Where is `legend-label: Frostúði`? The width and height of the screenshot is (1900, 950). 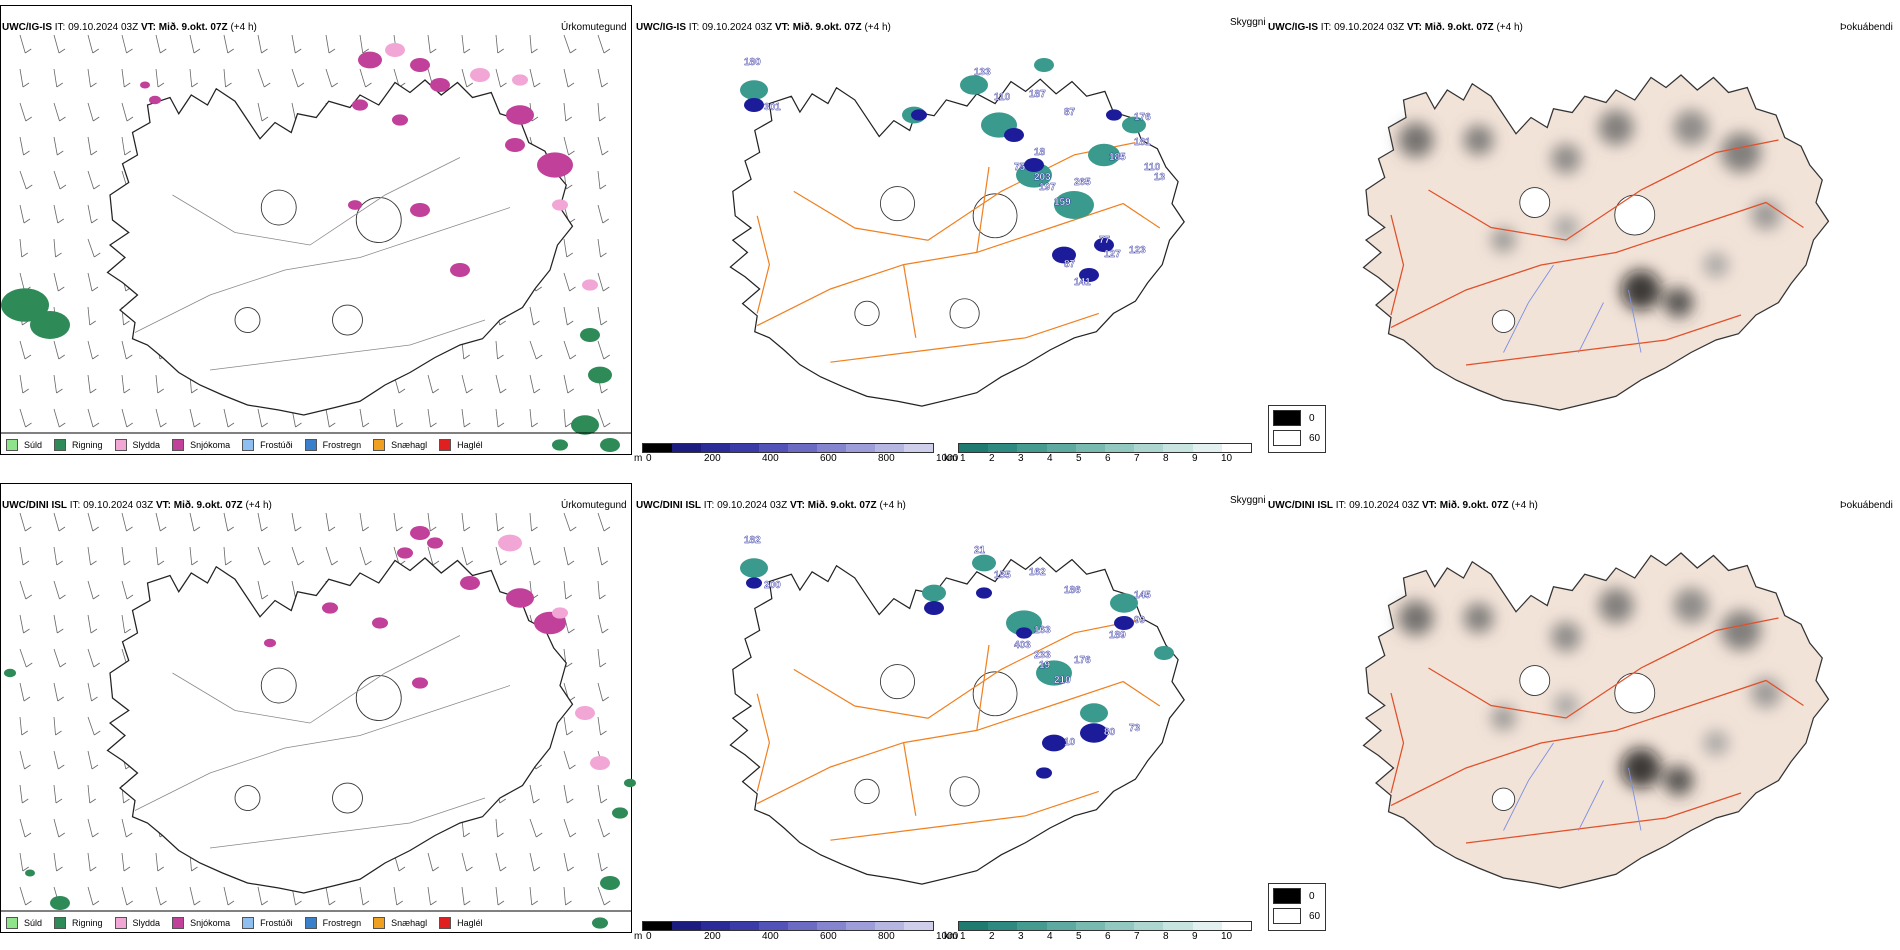 legend-label: Frostúði is located at coordinates (276, 923).